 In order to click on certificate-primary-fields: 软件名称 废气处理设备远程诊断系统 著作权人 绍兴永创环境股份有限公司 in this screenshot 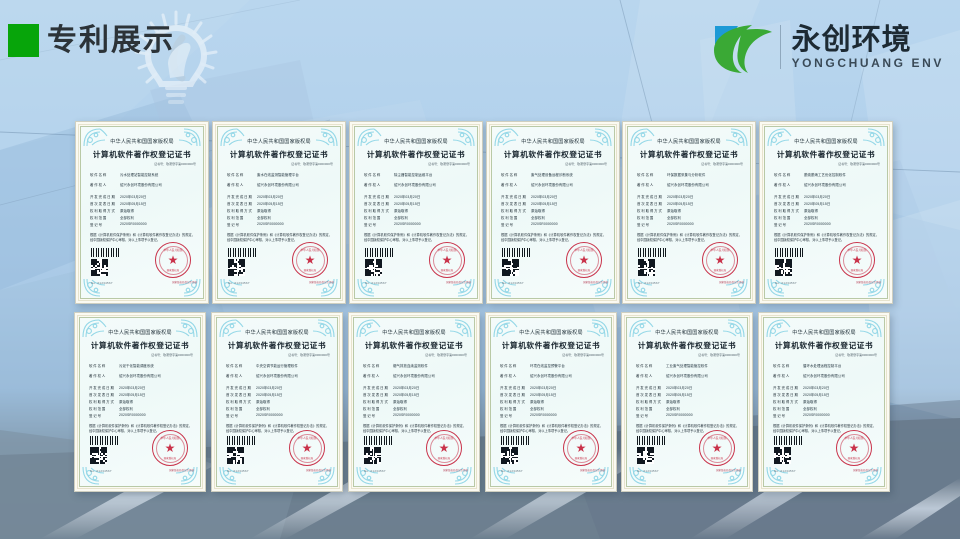, I will do `click(557, 179)`.